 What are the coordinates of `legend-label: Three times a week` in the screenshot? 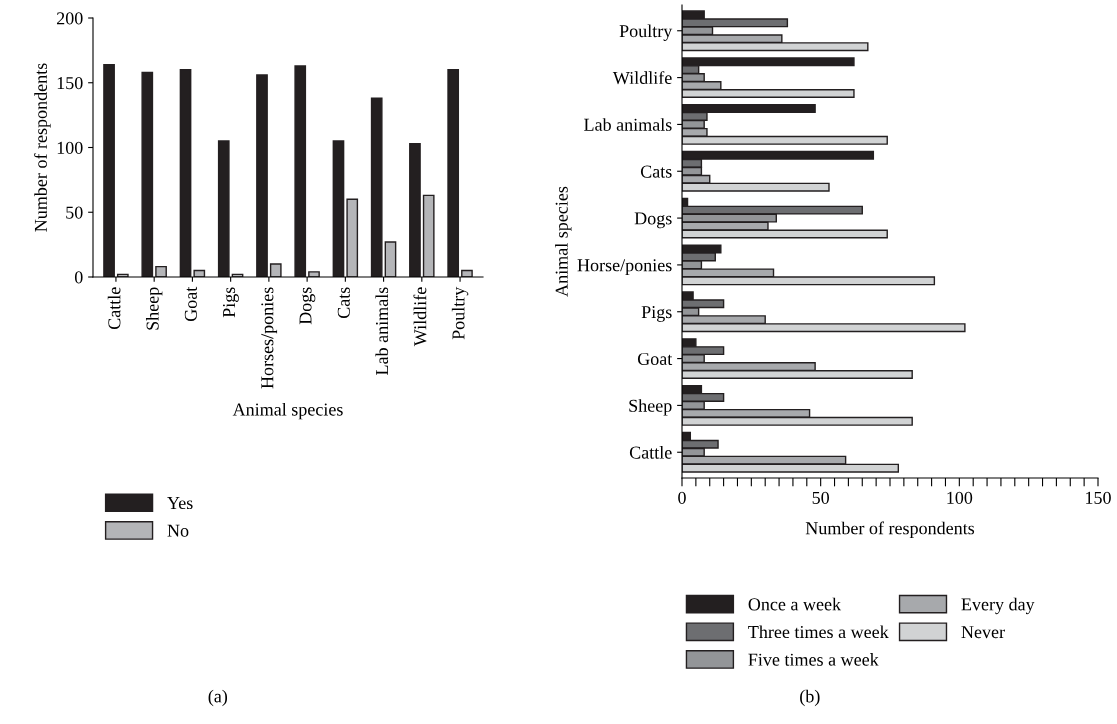 It's located at (818, 632).